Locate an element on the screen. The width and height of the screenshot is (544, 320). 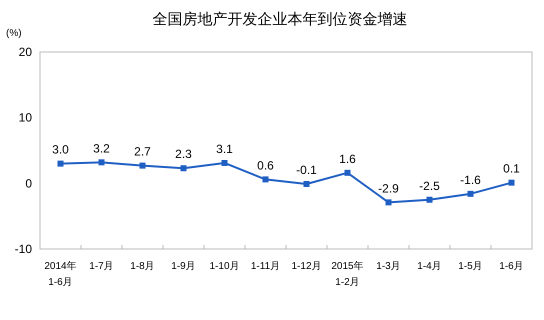
data-label: 1.6 is located at coordinates (347, 159).